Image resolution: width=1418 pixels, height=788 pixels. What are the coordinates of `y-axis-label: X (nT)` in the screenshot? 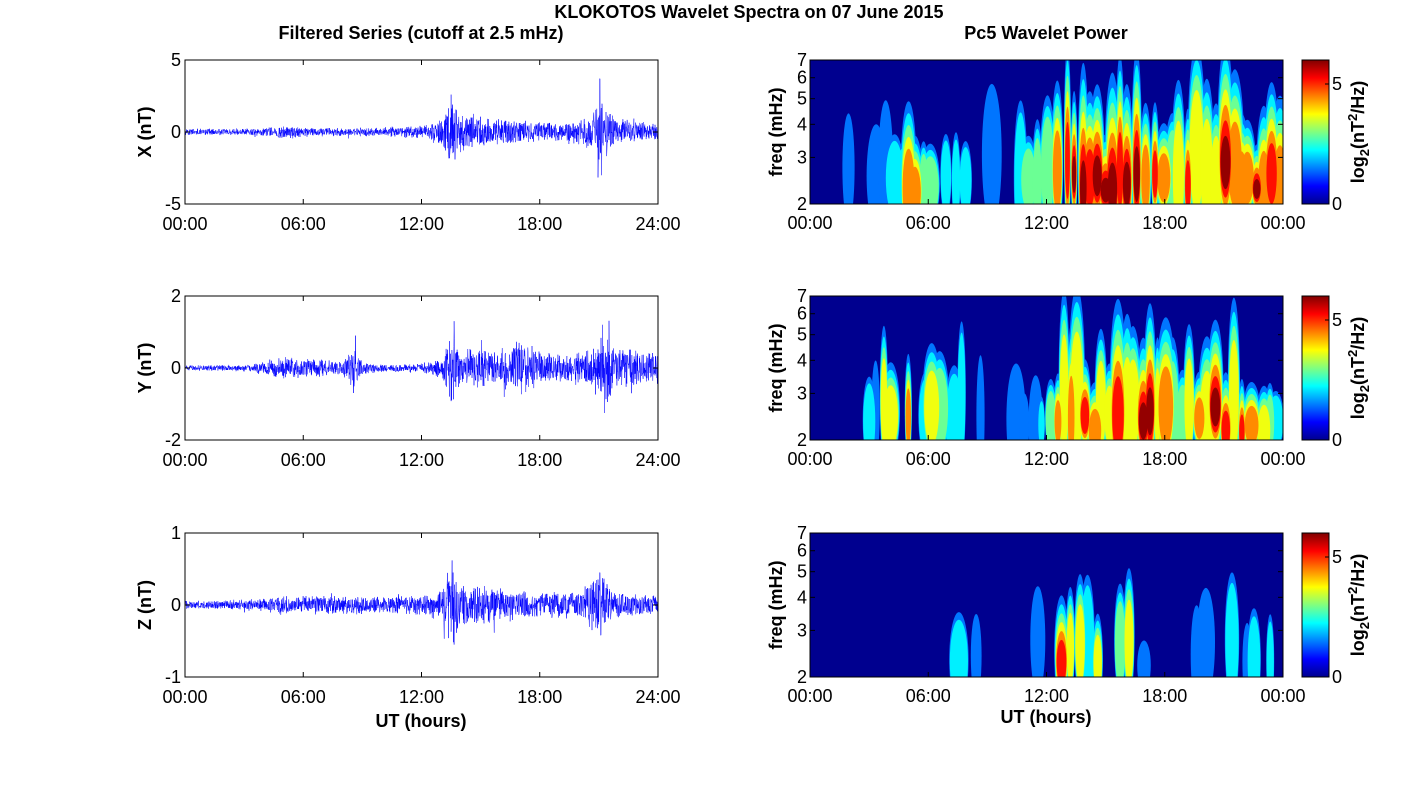 It's located at (145, 132).